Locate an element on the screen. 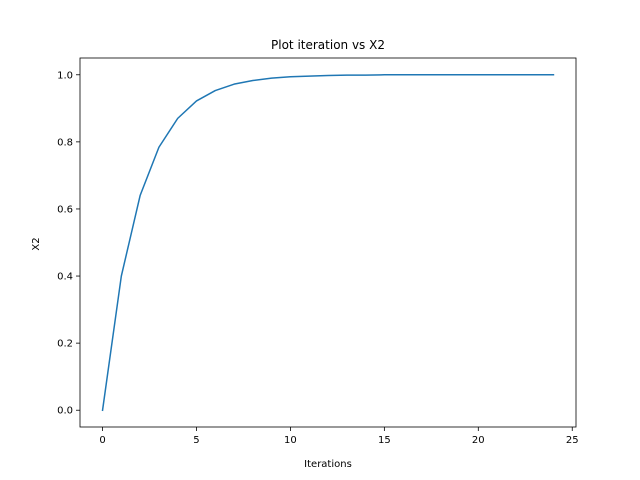 The width and height of the screenshot is (640, 480). y-tick-label: 0.8 is located at coordinates (65, 142).